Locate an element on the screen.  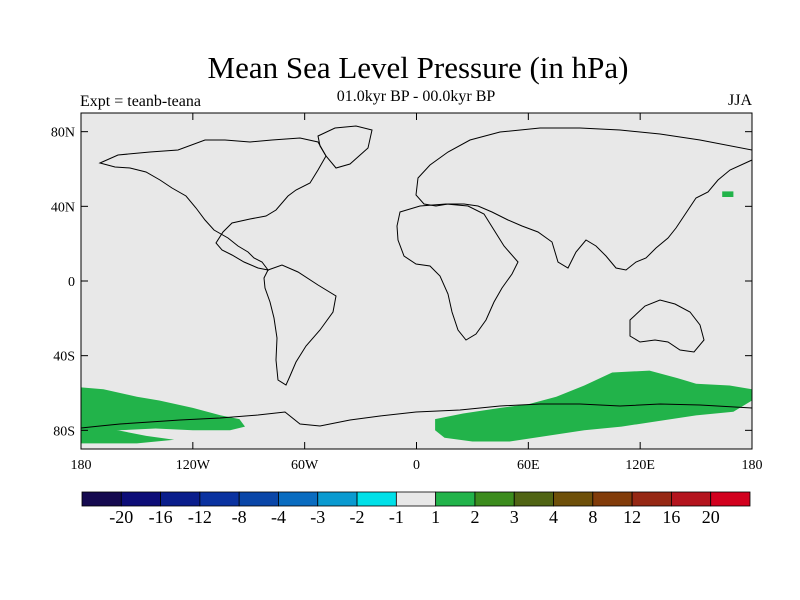
x-tick-label: 0 is located at coordinates (416, 465).